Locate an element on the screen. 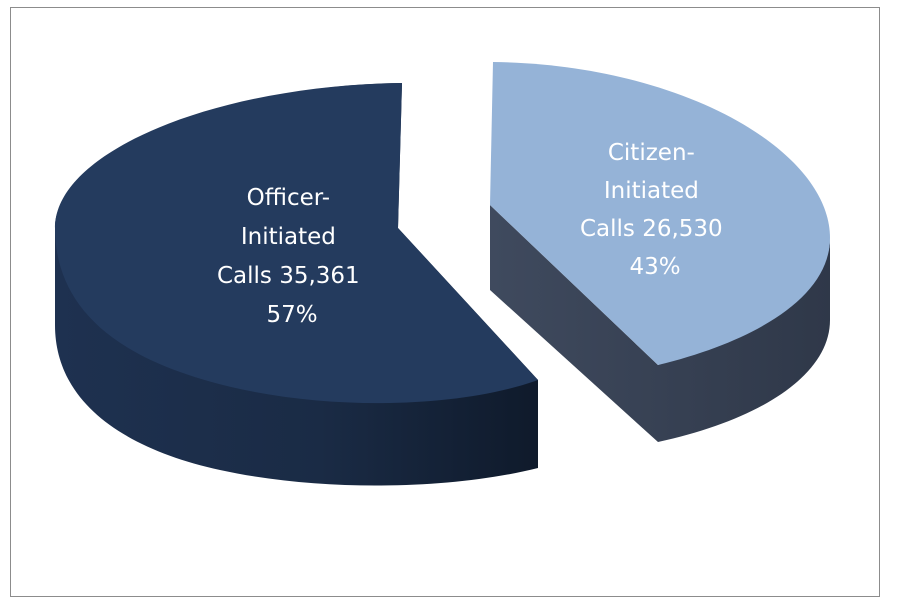  pie-slice-citizen-side is located at coordinates (660, 323).